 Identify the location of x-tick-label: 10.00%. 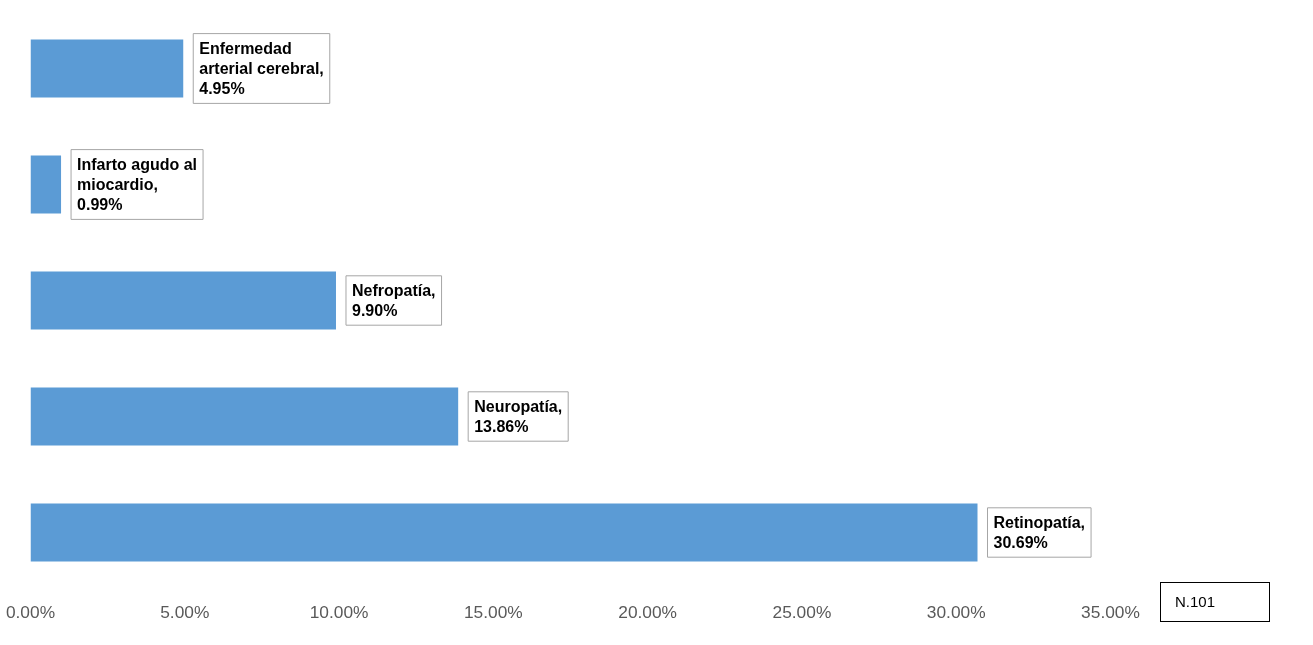
(339, 611).